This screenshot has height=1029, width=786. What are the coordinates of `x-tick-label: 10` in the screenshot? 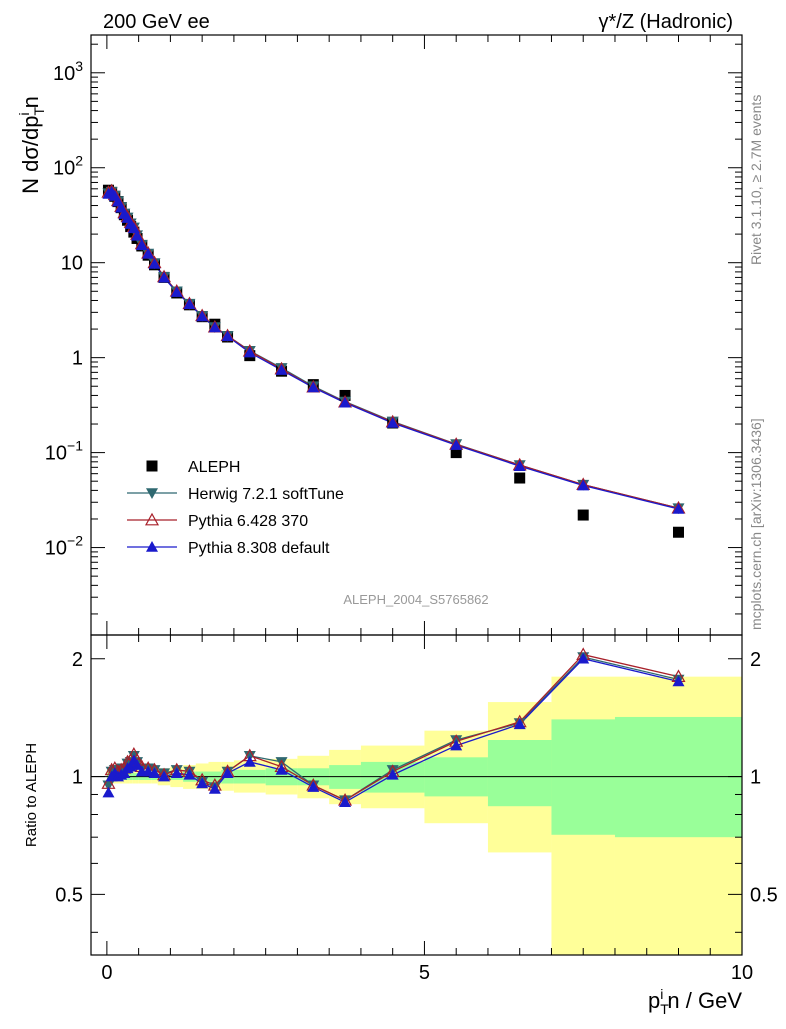 It's located at (742, 973).